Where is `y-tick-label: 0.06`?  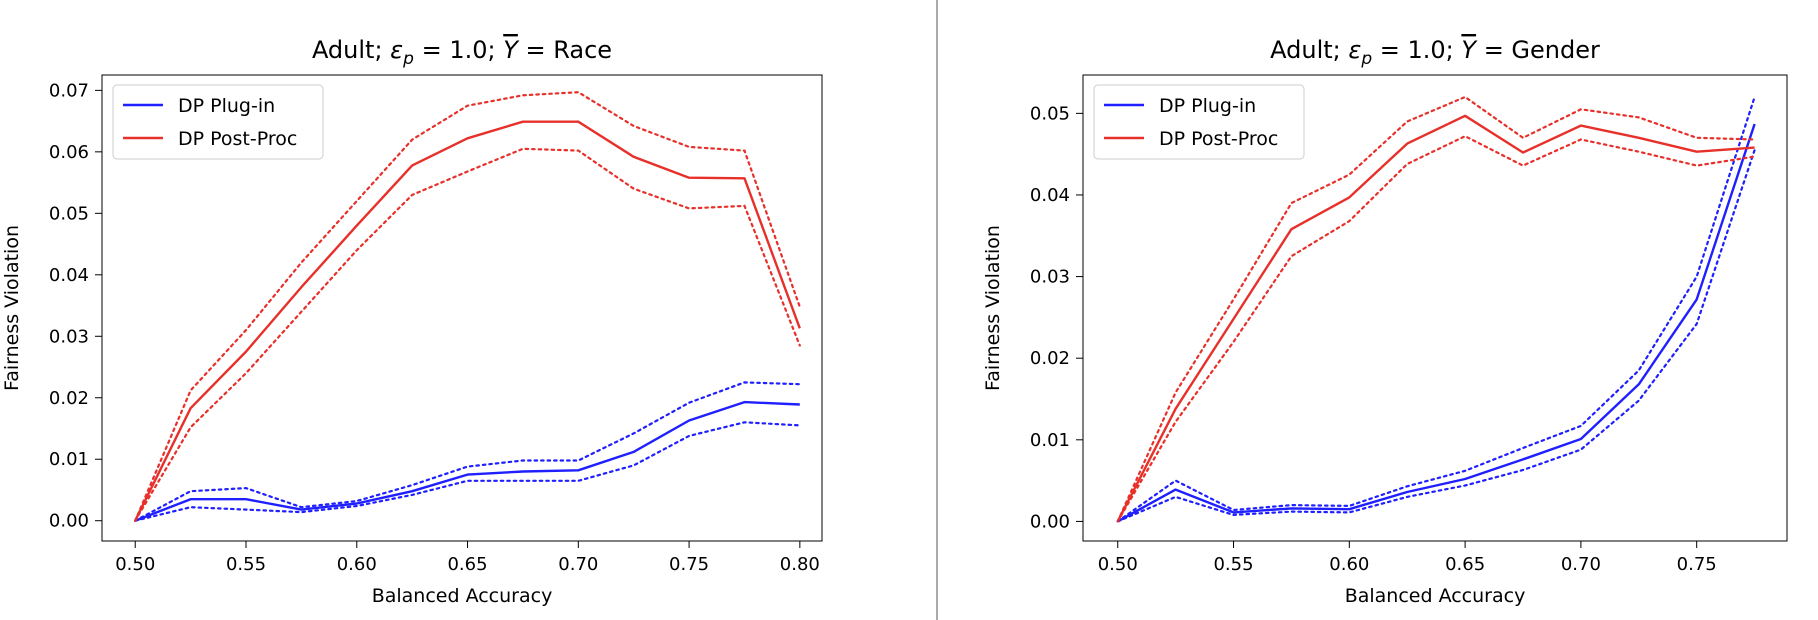
y-tick-label: 0.06 is located at coordinates (69, 152).